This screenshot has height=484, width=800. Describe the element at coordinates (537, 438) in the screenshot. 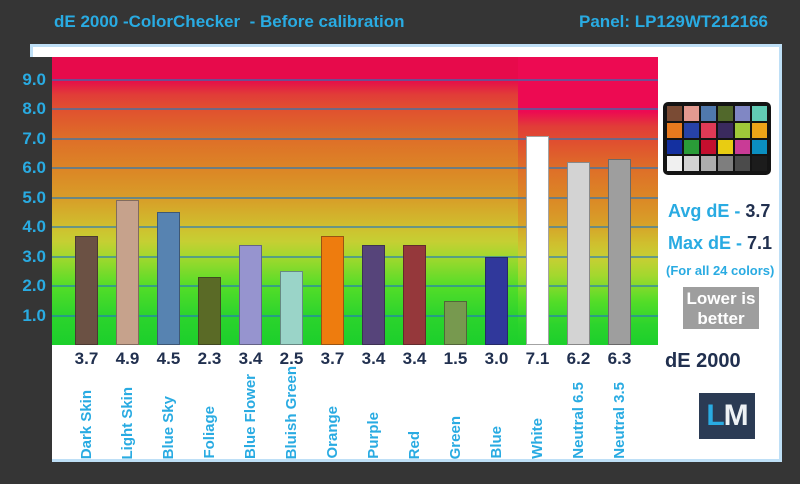

I see `category-label-white: White` at that location.